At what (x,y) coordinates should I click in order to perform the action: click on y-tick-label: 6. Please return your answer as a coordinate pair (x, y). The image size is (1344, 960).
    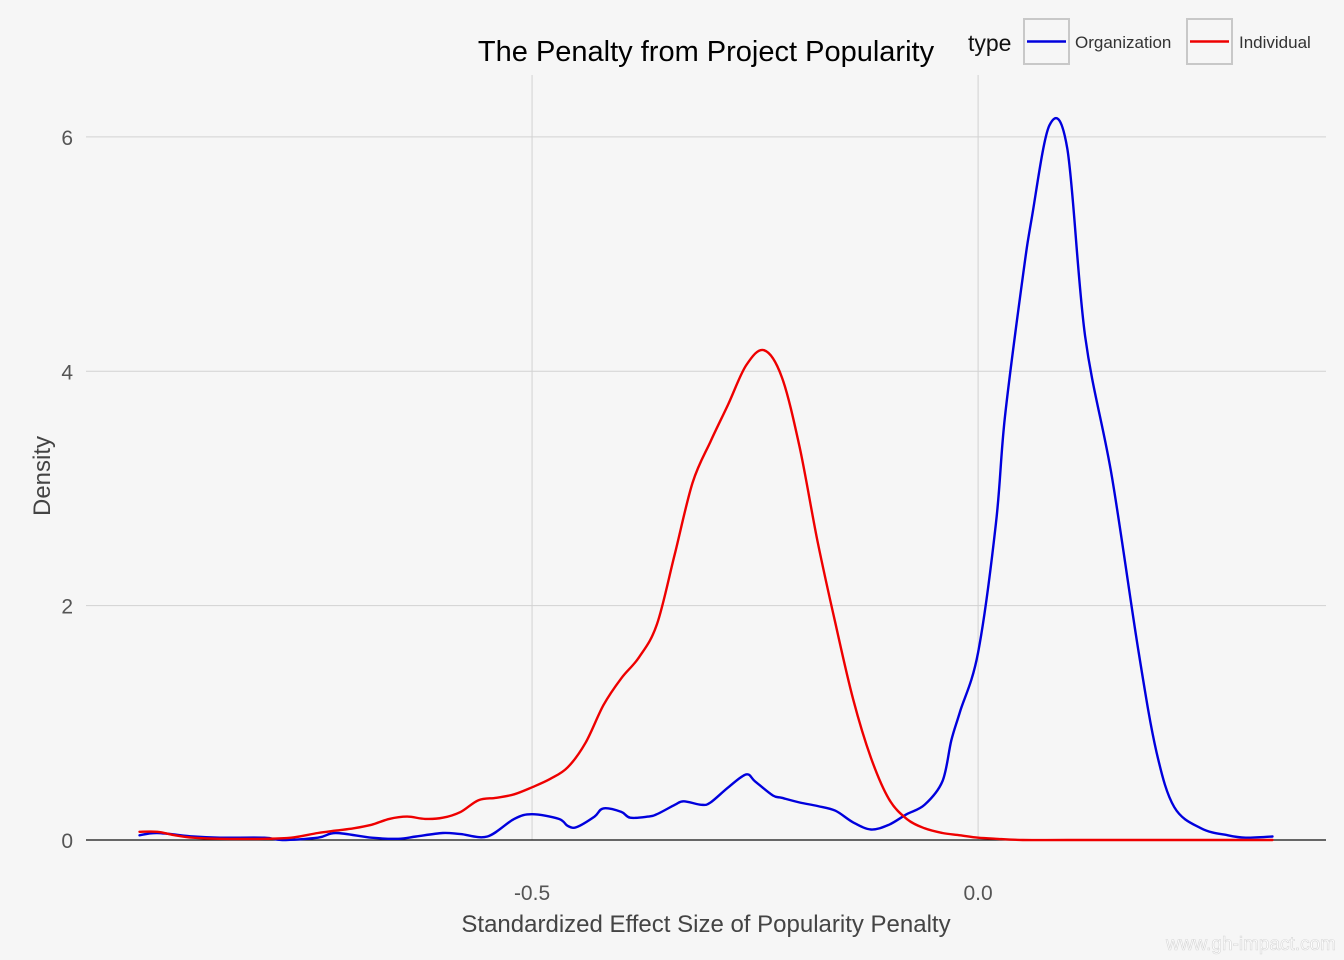
    Looking at the image, I should click on (67, 138).